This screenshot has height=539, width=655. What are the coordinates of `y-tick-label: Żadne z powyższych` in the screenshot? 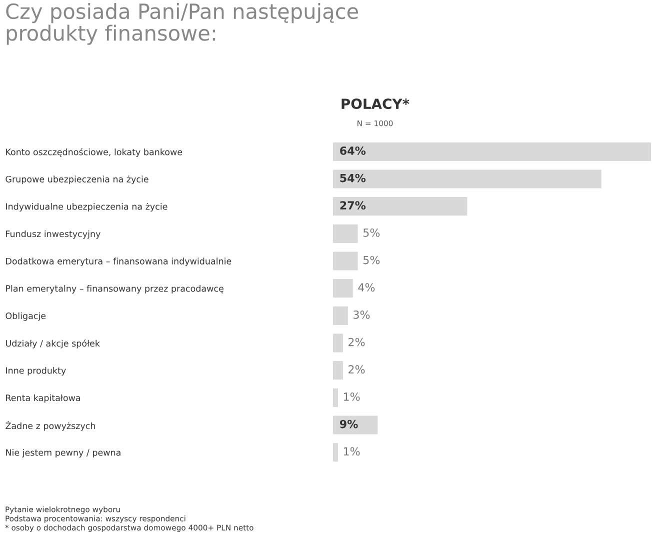 It's located at (50, 426).